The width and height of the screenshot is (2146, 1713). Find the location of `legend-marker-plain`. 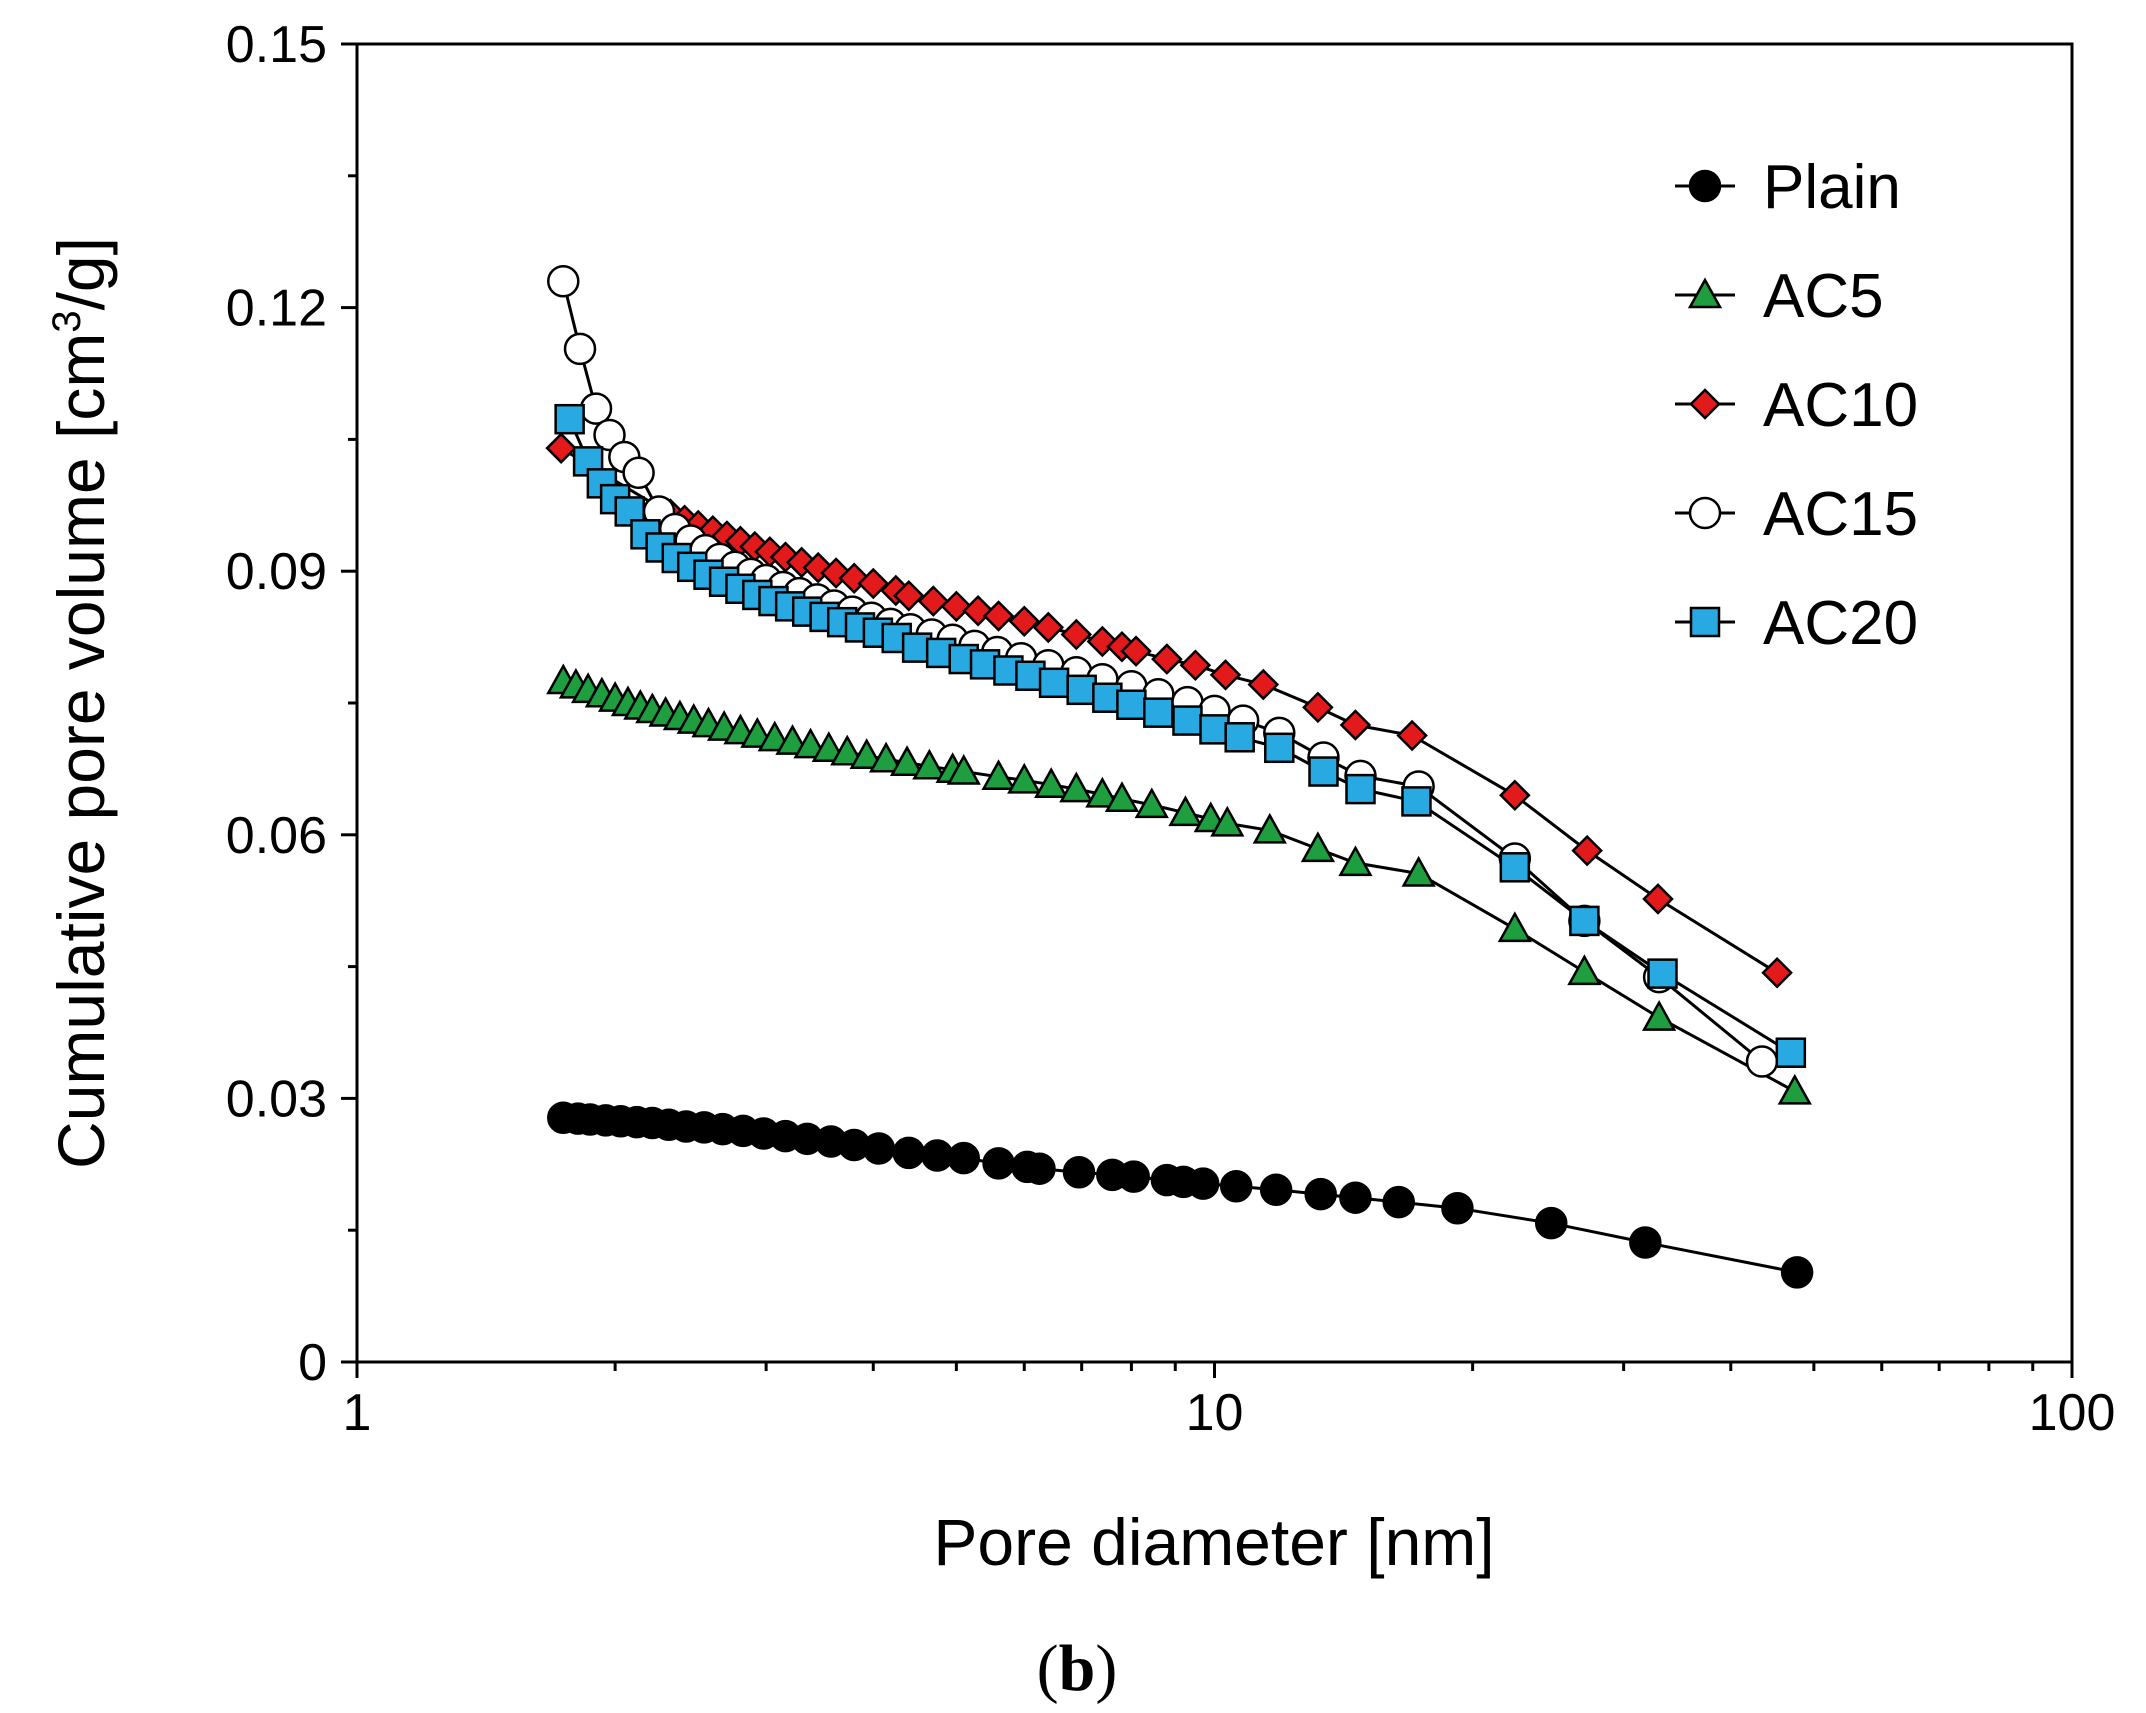

legend-marker-plain is located at coordinates (1705, 186).